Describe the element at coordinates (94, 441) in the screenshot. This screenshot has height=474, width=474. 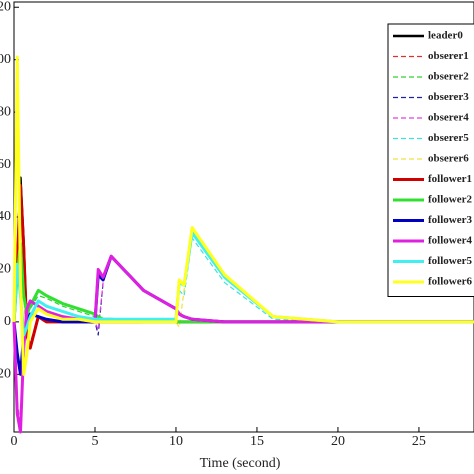
I see `x-tick-label: 5` at that location.